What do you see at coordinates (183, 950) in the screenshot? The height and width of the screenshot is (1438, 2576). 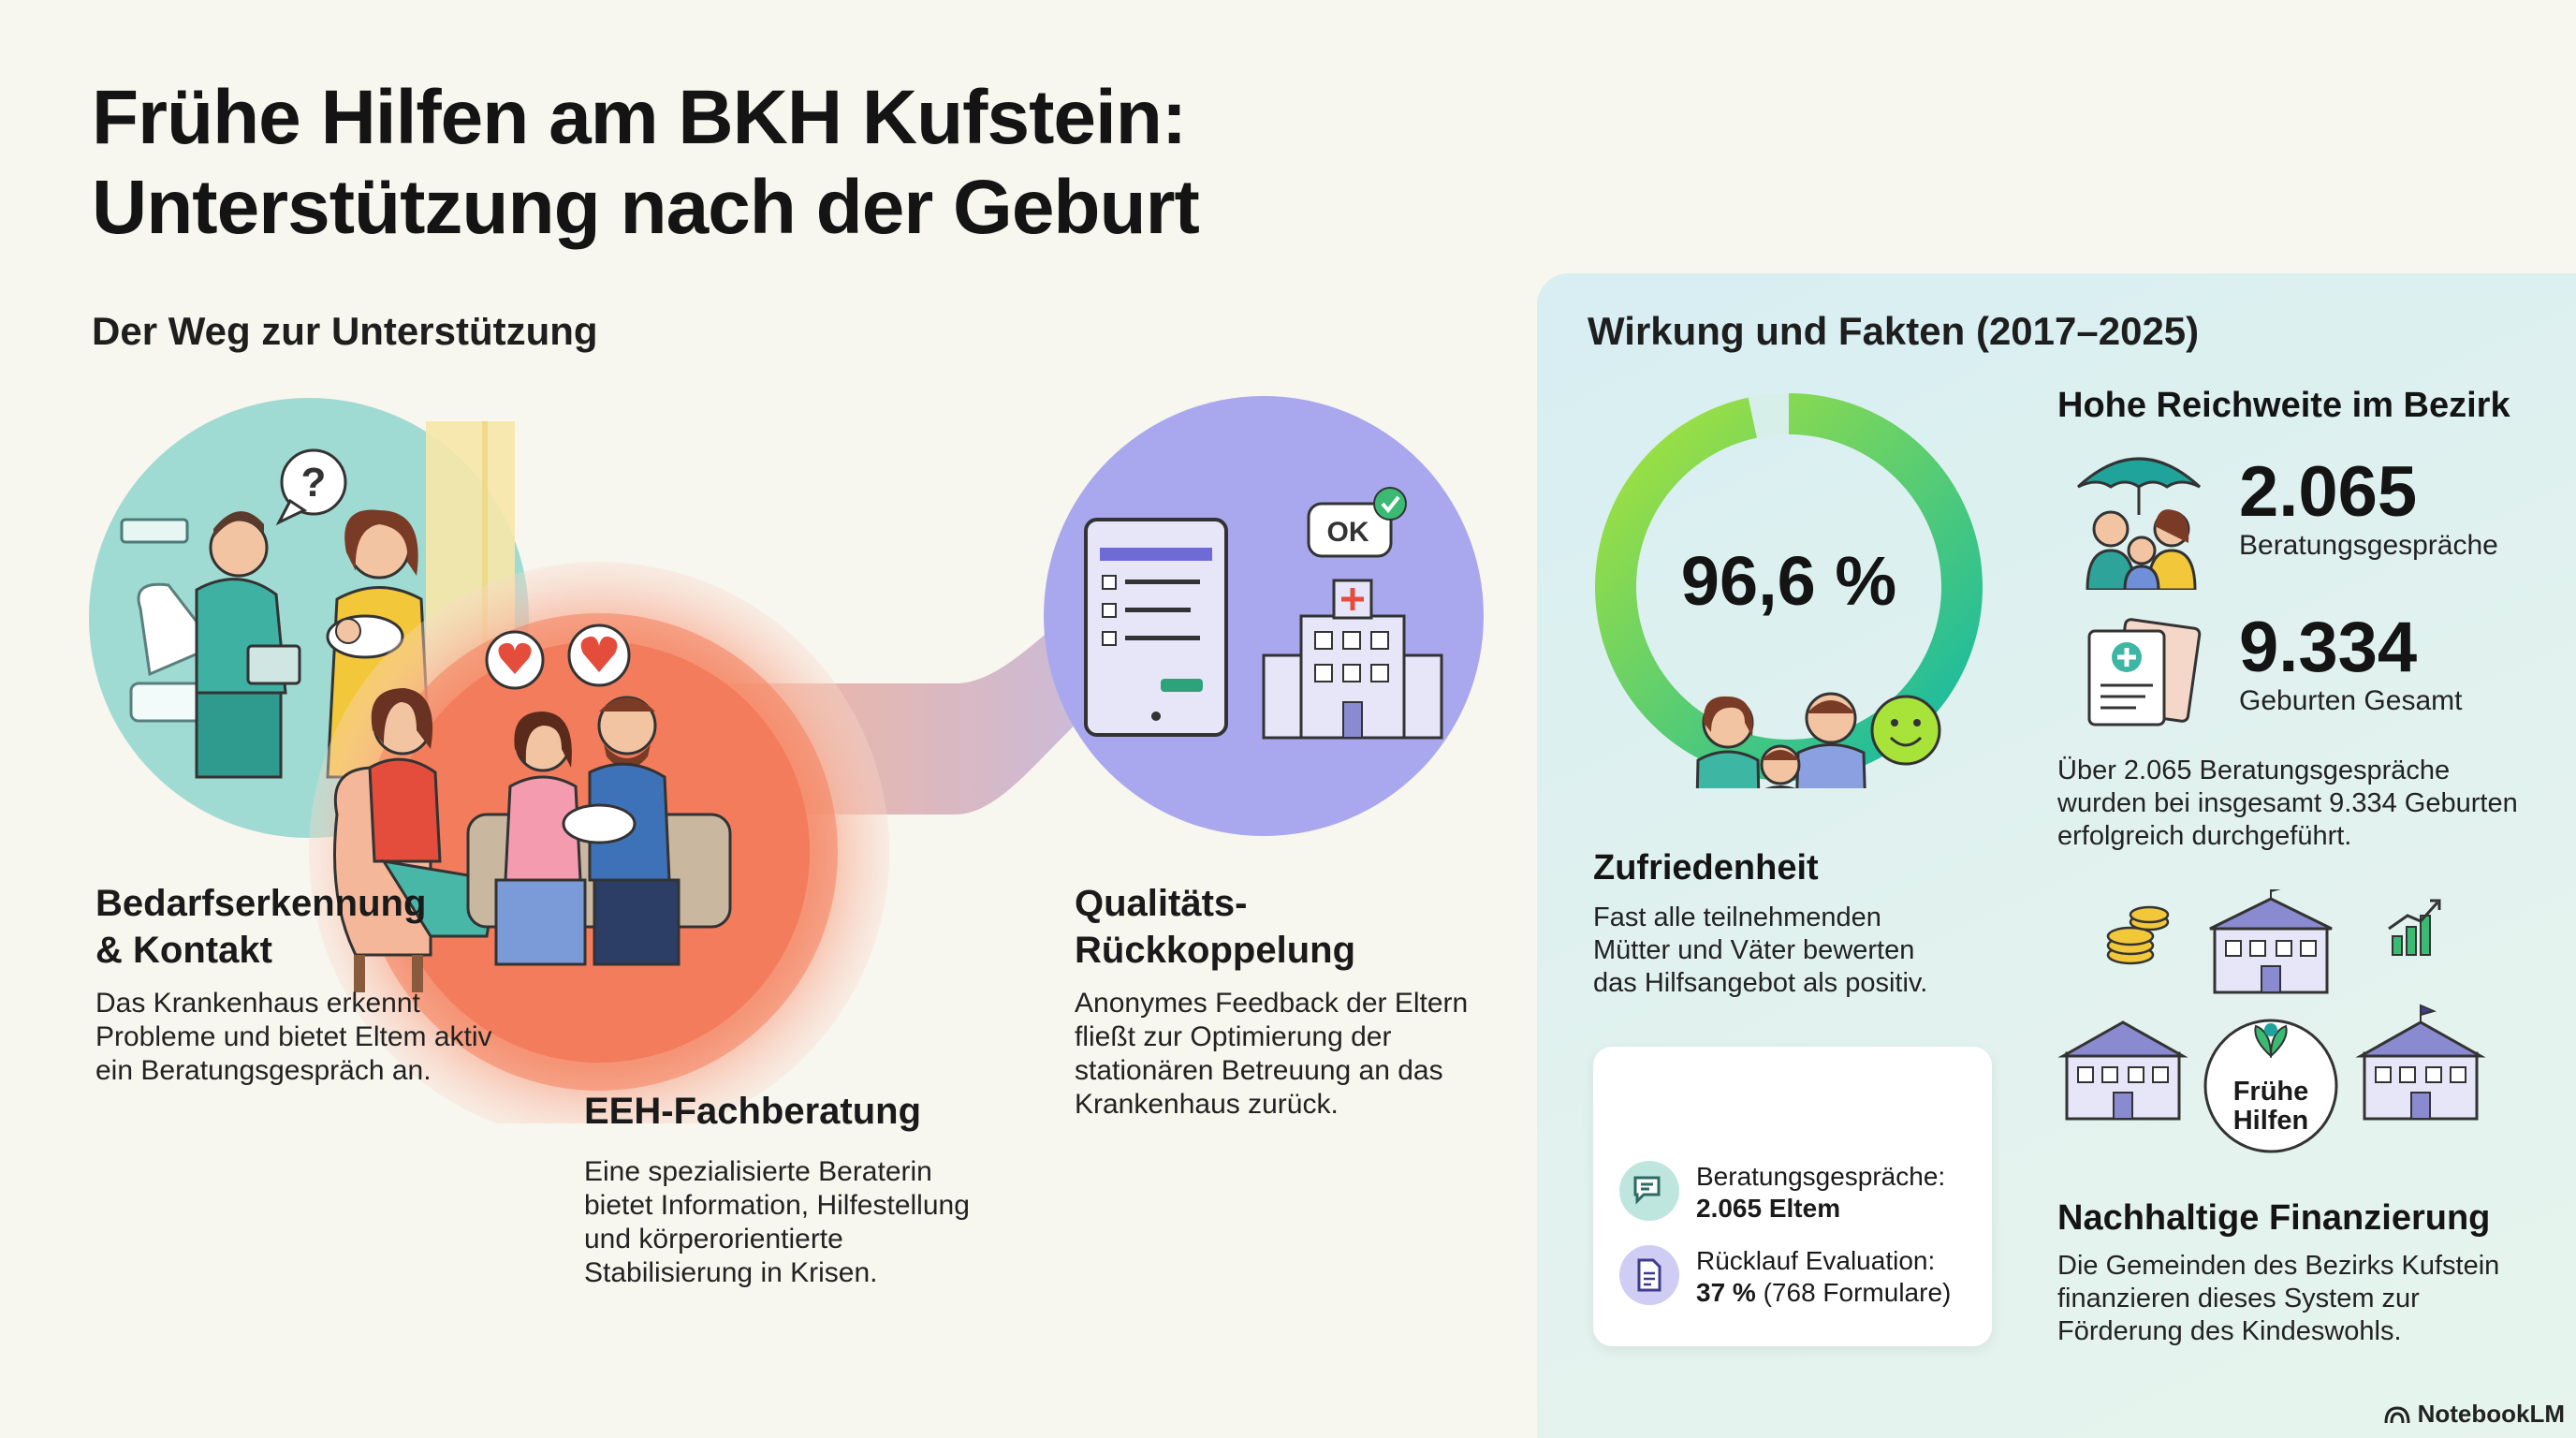 I see `step-1-title-line-2: & Kontakt` at bounding box center [183, 950].